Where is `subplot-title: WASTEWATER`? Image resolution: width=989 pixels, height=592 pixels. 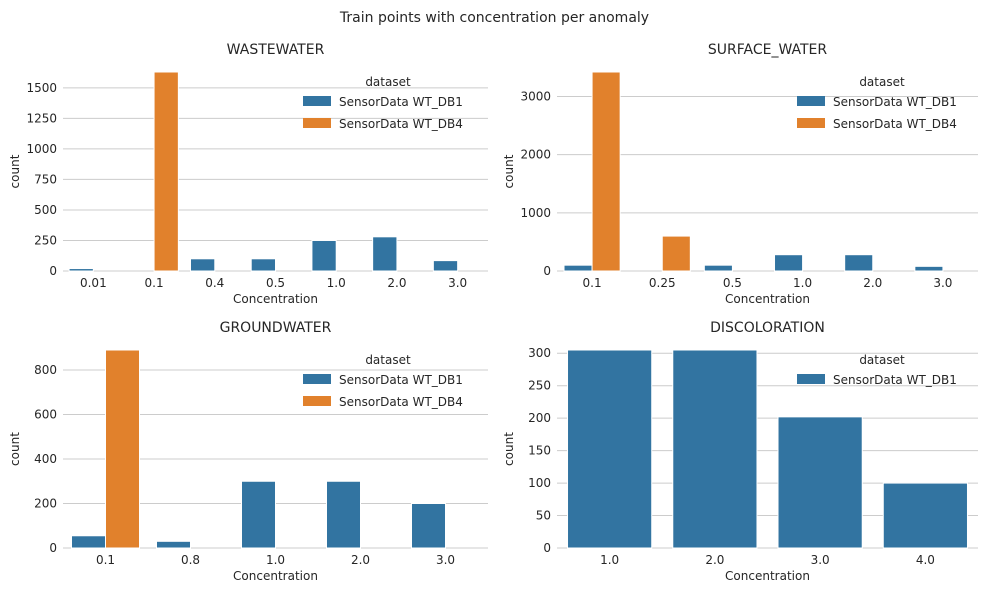
subplot-title: WASTEWATER is located at coordinates (276, 50).